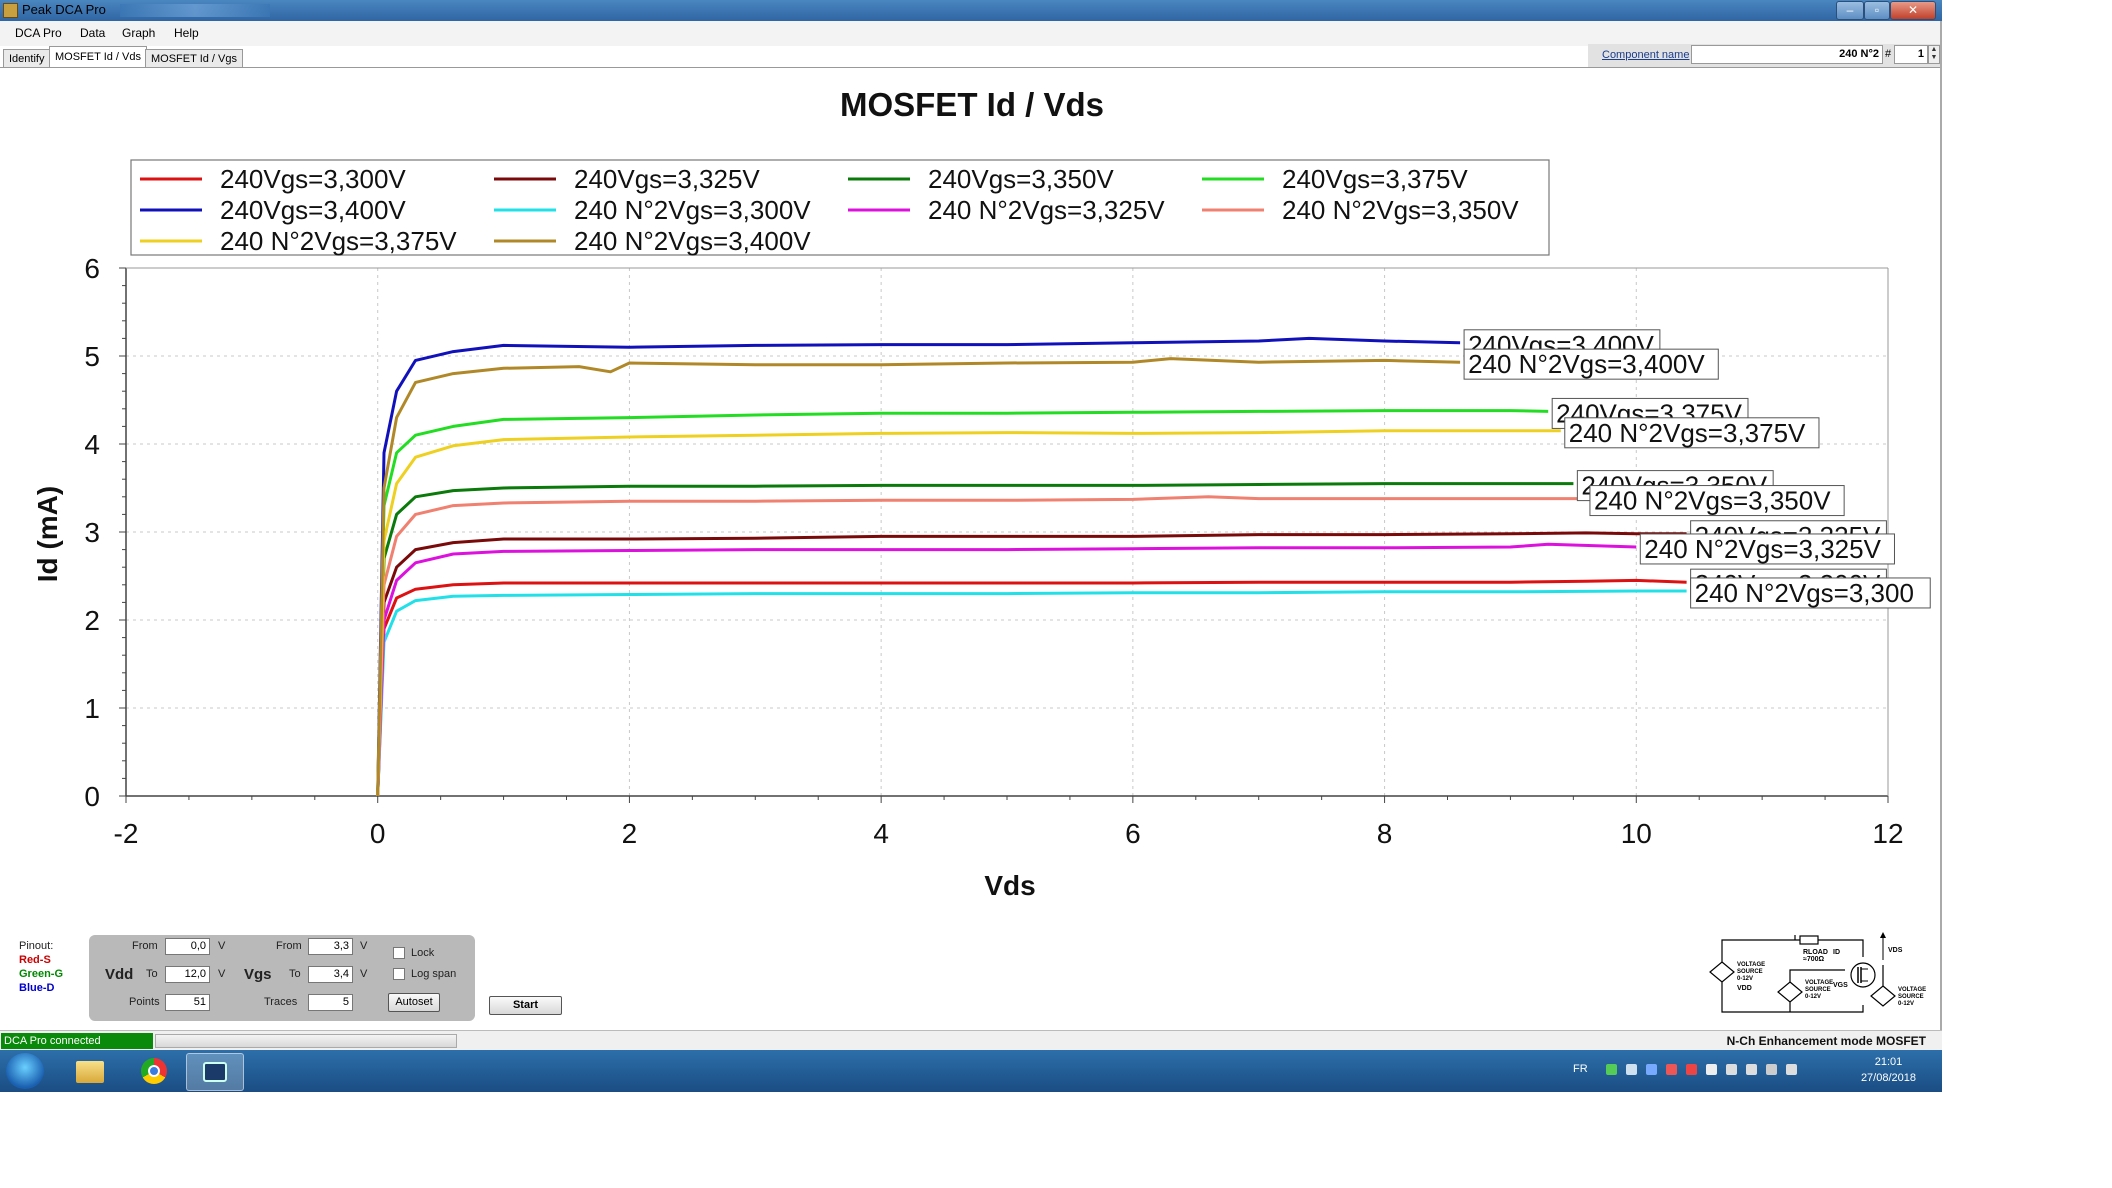 The image size is (2112, 1188). Describe the element at coordinates (47, 534) in the screenshot. I see `y-axis-label: Id (mA)` at that location.